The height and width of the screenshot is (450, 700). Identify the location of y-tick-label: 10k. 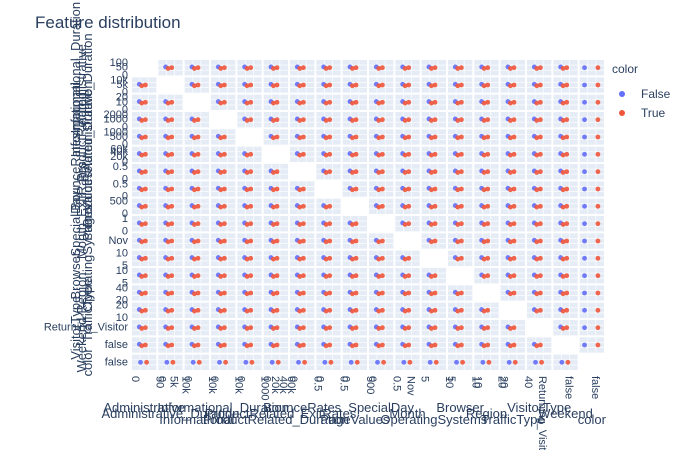
(119, 80).